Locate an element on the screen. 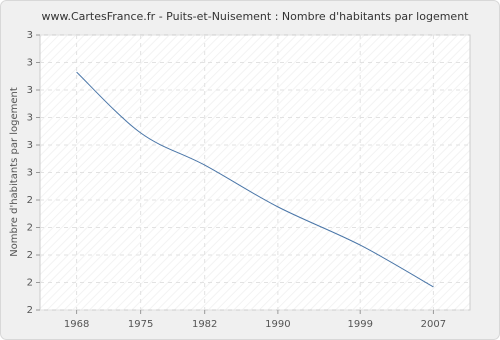 This screenshot has height=340, width=500. x-tick-label: 2007 is located at coordinates (433, 324).